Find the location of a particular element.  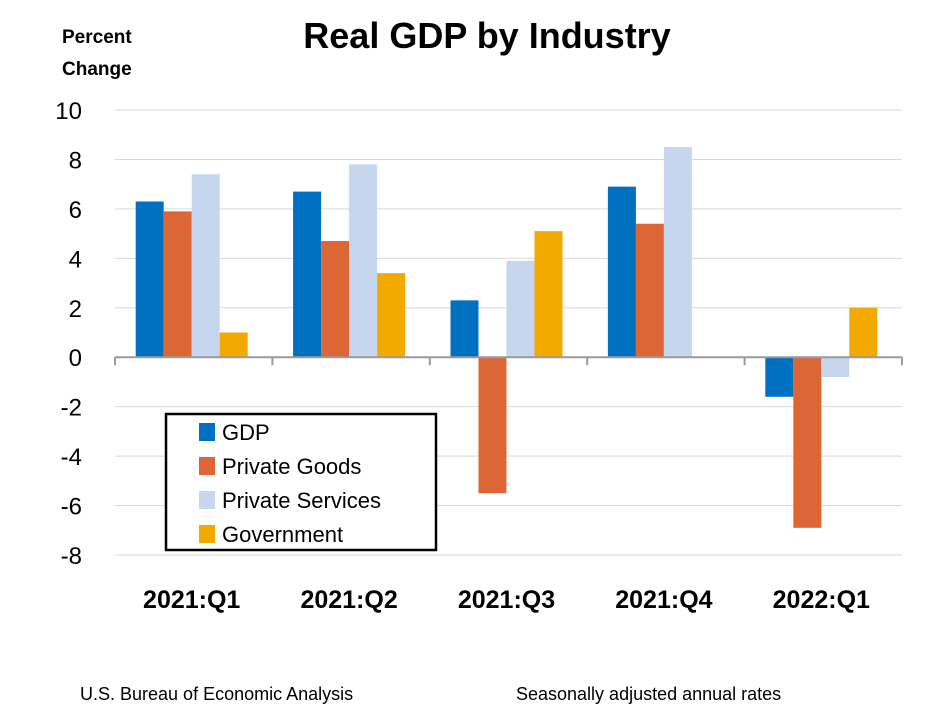

y-axis-label-line-2: Change is located at coordinates (97, 69).